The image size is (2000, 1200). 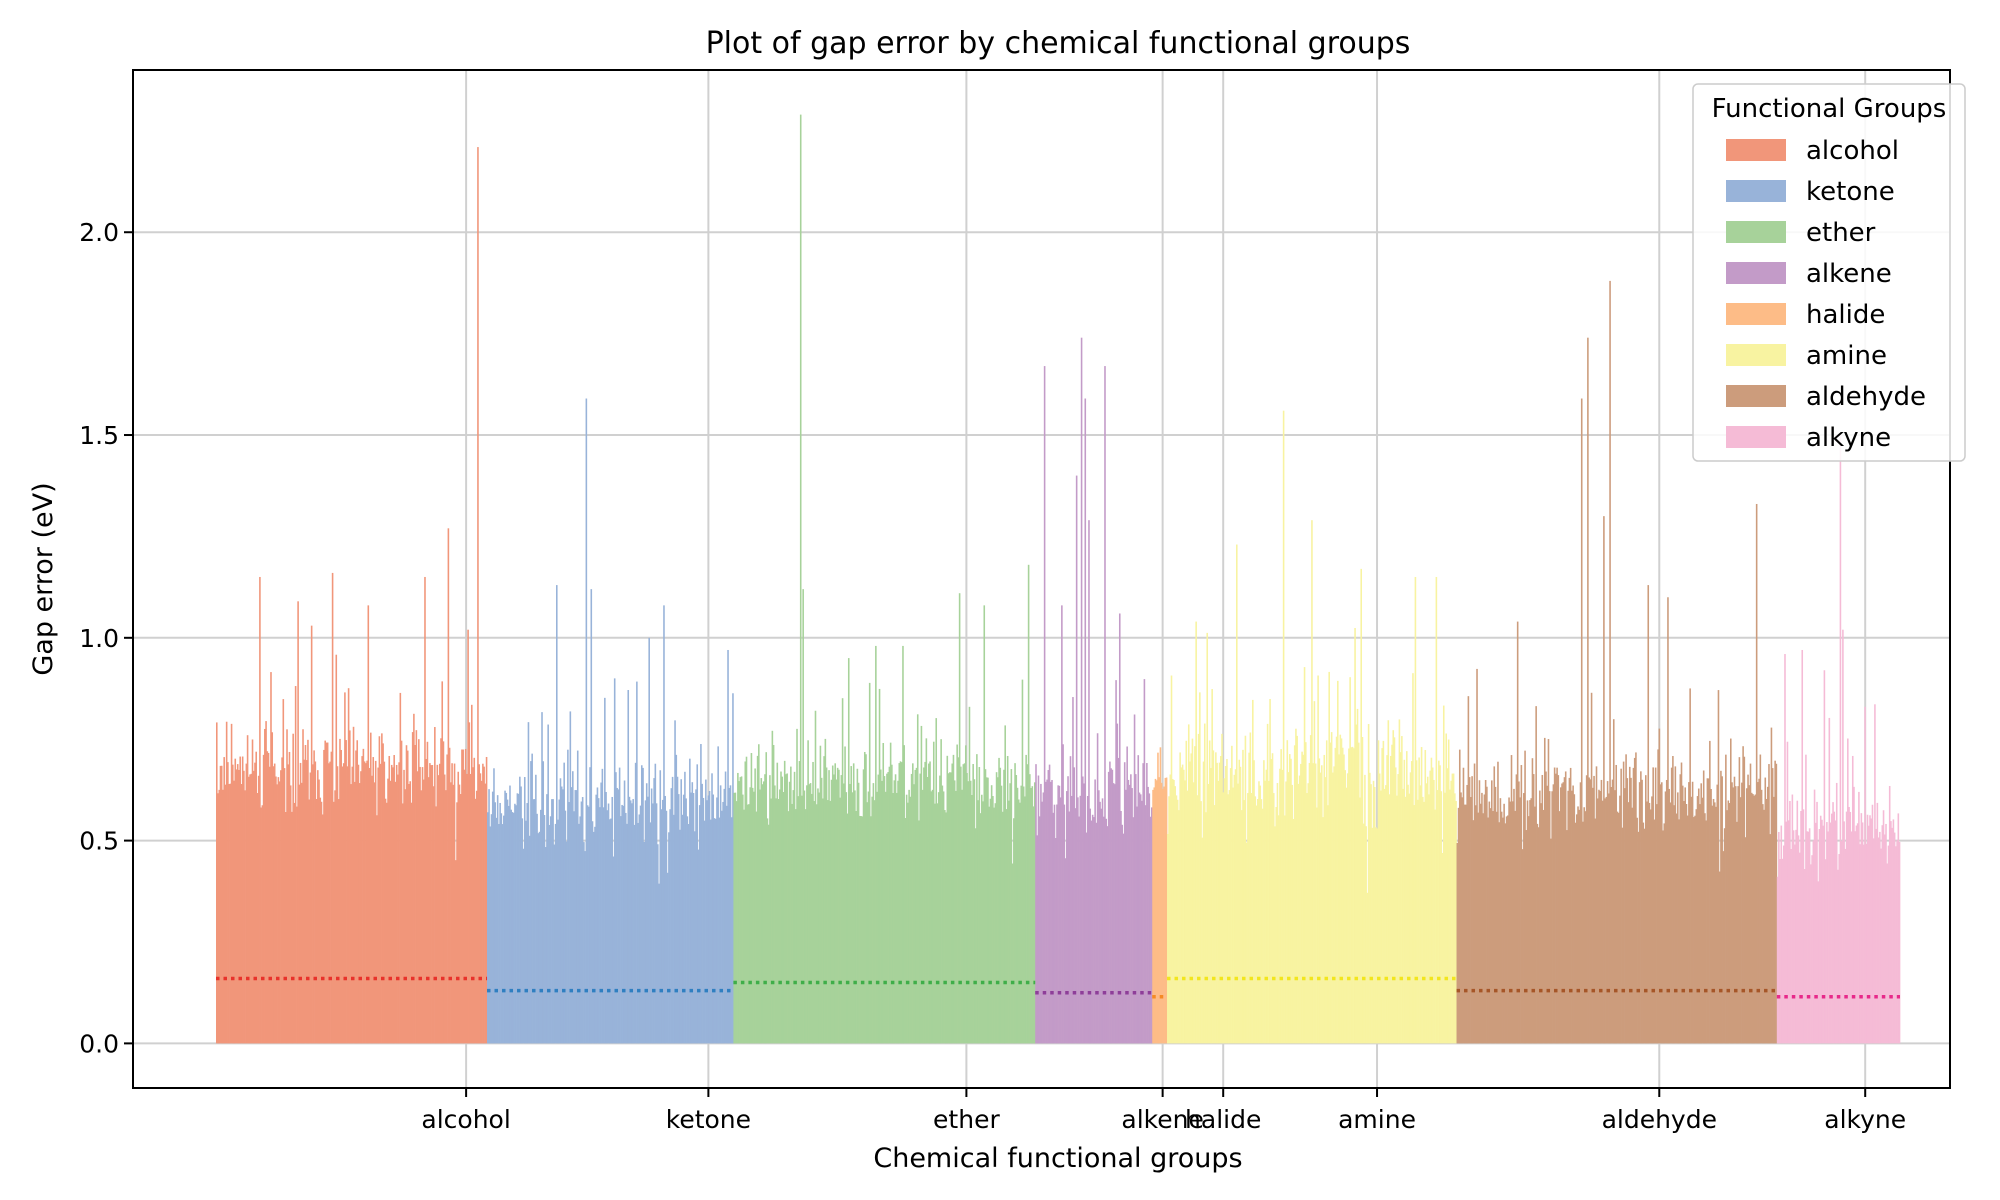 What do you see at coordinates (1756, 273) in the screenshot?
I see `legend-swatch-alkene` at bounding box center [1756, 273].